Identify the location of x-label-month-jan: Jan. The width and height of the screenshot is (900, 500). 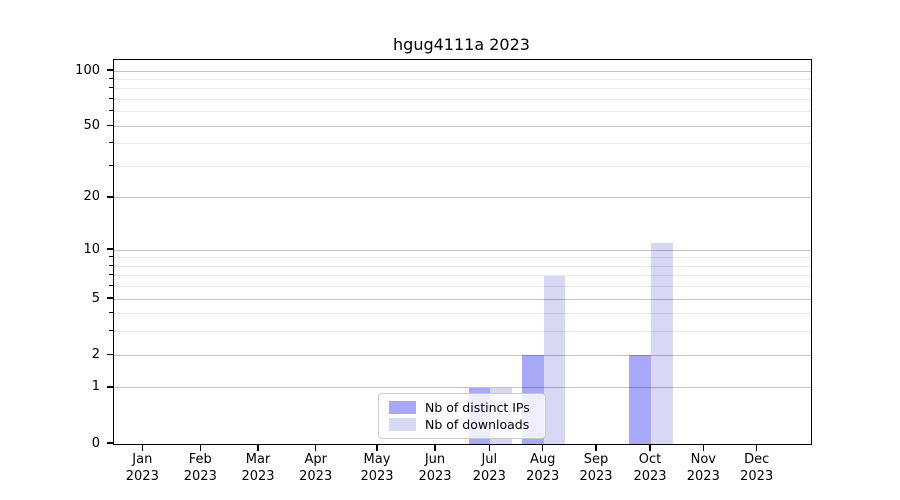
(142, 459).